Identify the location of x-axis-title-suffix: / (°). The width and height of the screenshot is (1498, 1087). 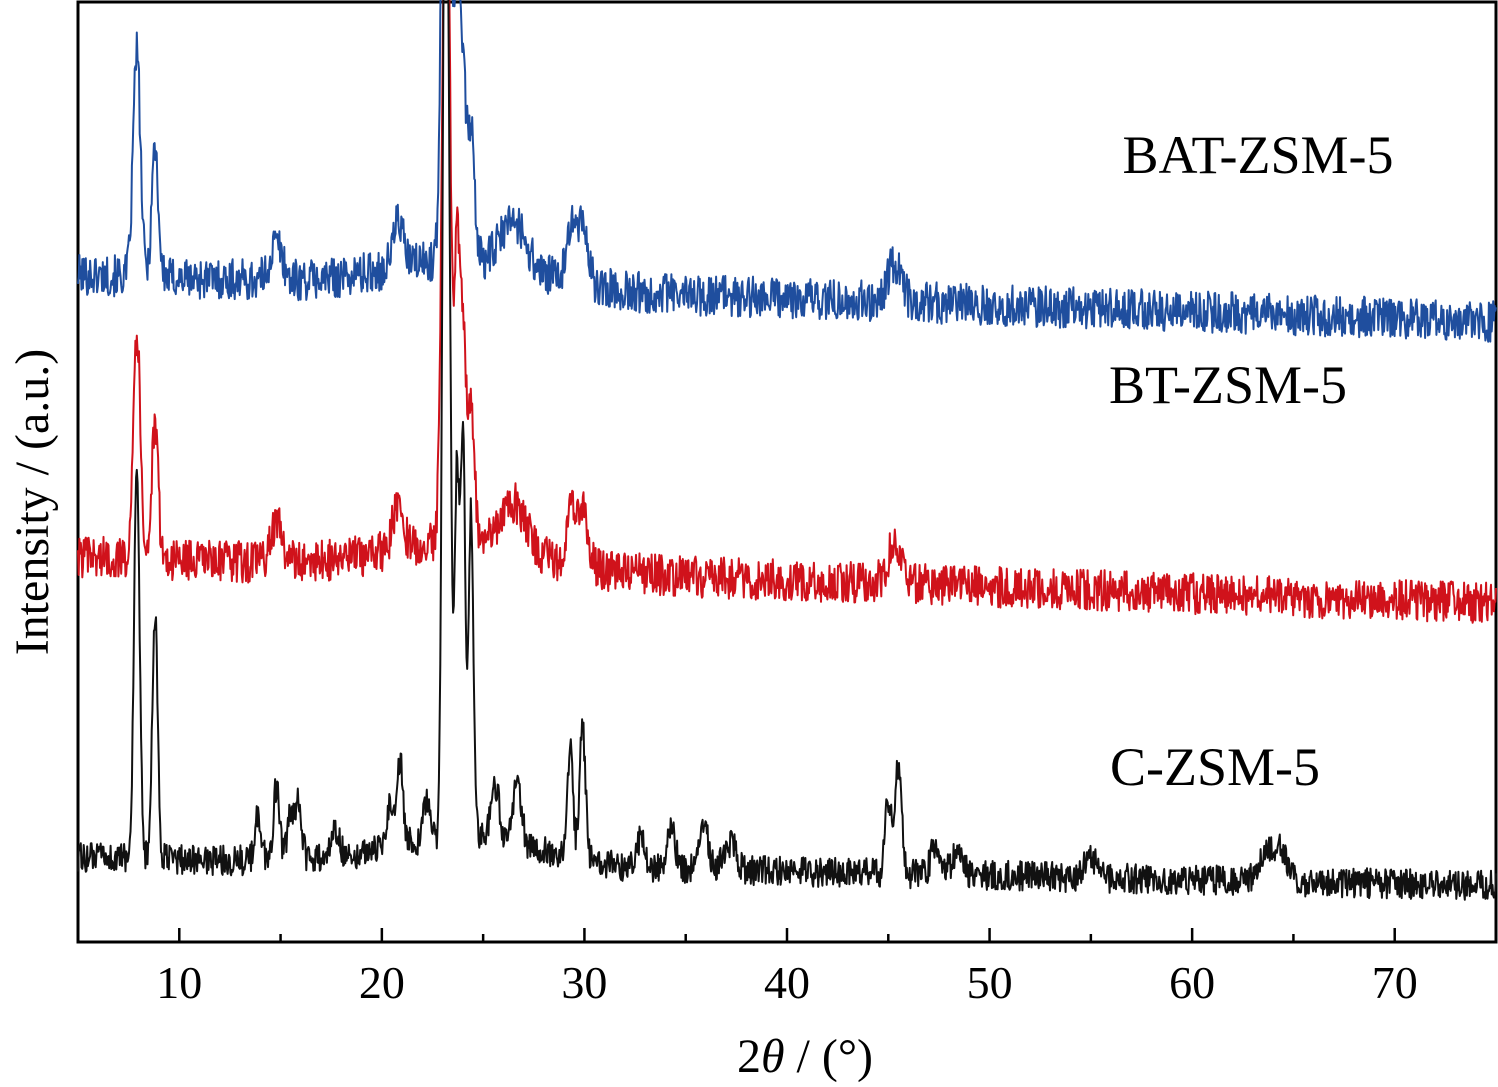
(829, 1056).